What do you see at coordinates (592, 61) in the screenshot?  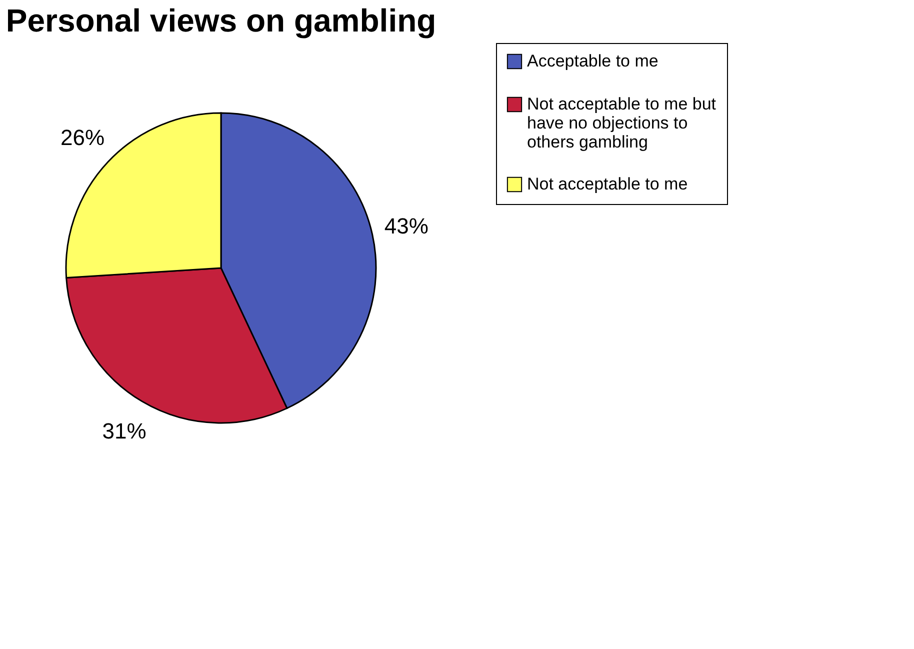 I see `legend-label: Acceptable to me` at bounding box center [592, 61].